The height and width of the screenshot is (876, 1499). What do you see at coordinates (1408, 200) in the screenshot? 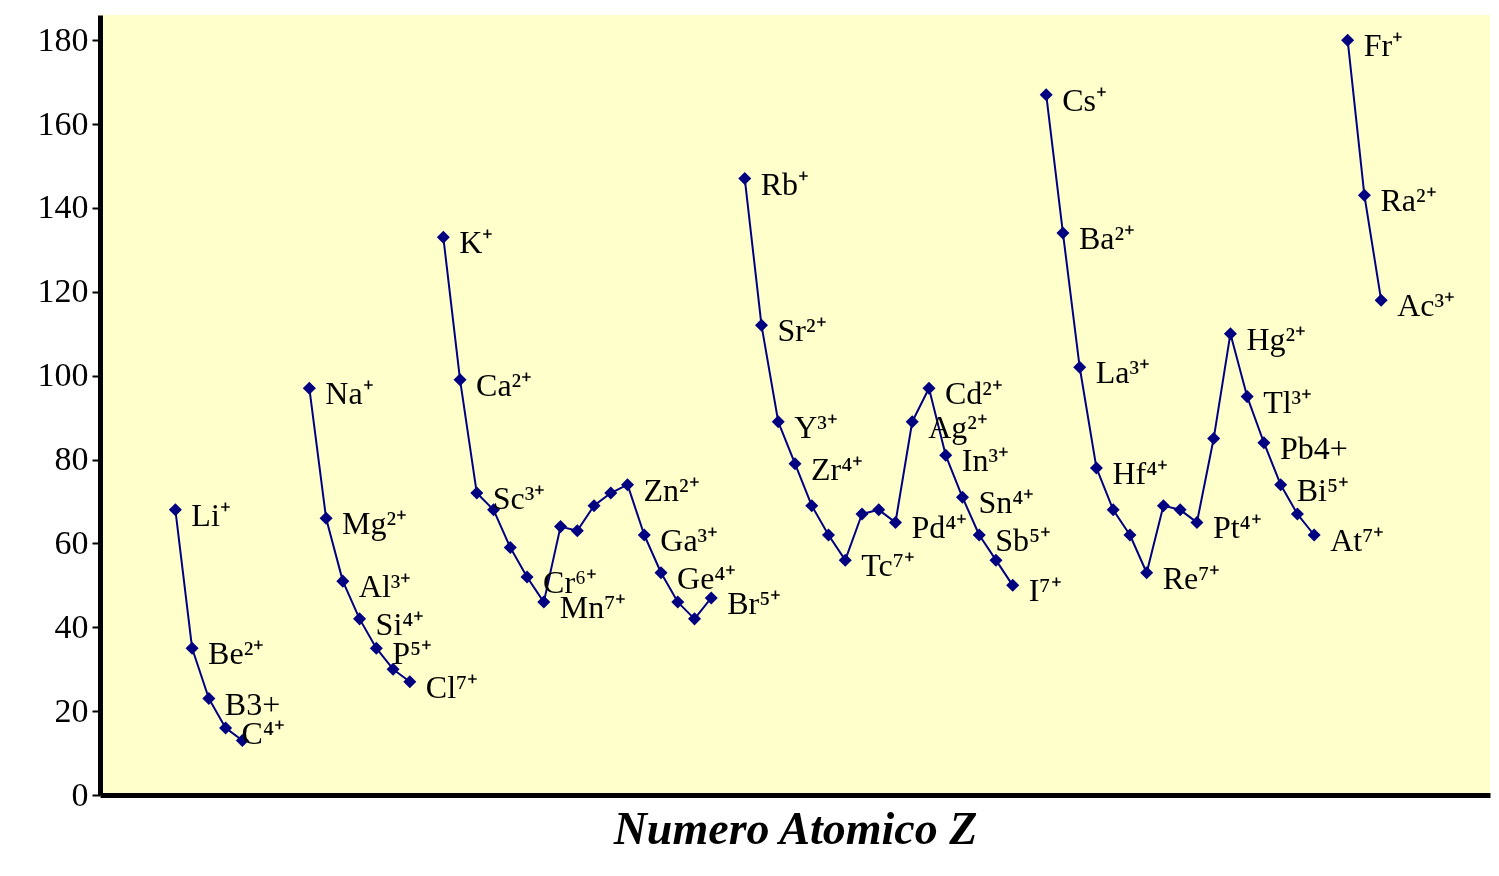
I see `data-label: Ra²⁺` at bounding box center [1408, 200].